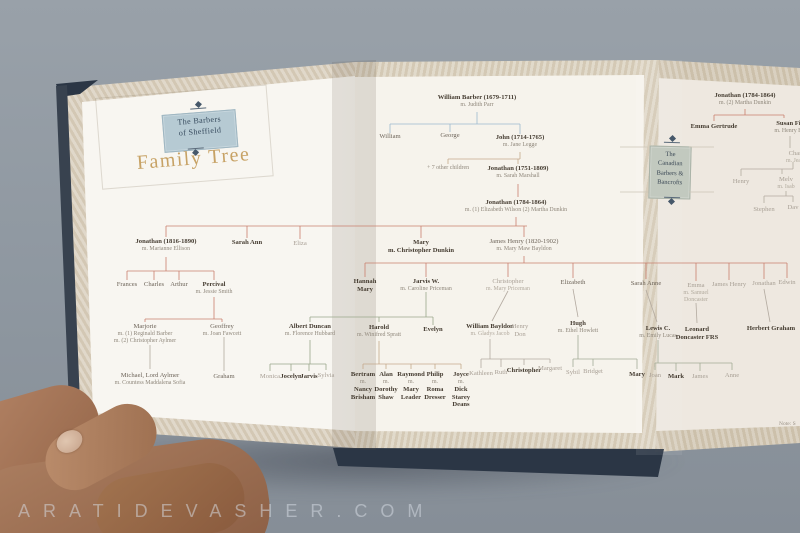 The image size is (800, 533). Describe the element at coordinates (214, 284) in the screenshot. I see `tree-node-text: Percival` at that location.